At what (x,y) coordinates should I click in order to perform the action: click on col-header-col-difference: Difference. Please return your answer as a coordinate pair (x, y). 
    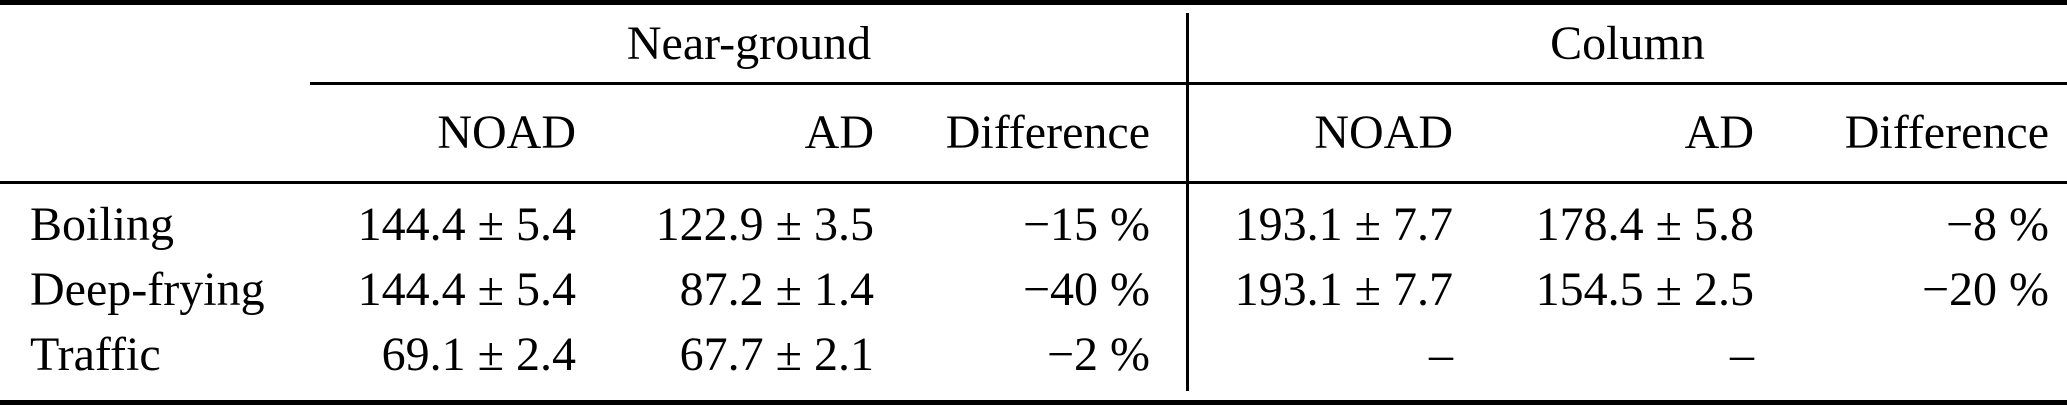
    Looking at the image, I should click on (1915, 133).